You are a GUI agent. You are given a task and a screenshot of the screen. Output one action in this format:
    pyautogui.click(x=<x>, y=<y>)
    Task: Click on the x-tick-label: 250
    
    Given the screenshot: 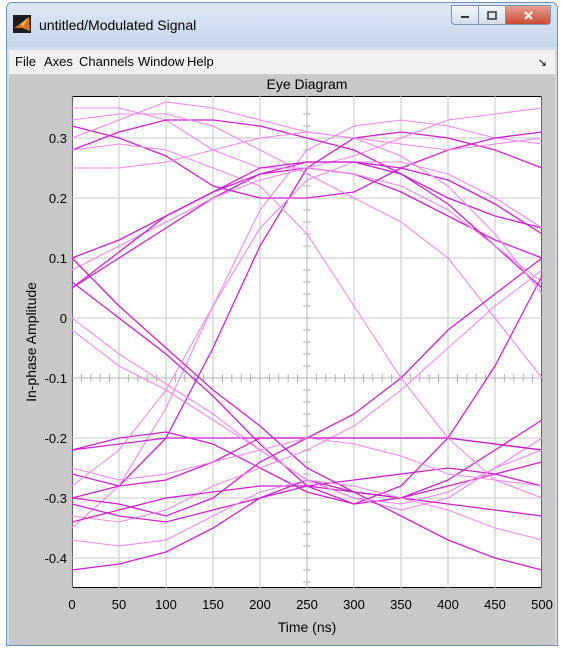 What is the action you would take?
    pyautogui.click(x=307, y=604)
    